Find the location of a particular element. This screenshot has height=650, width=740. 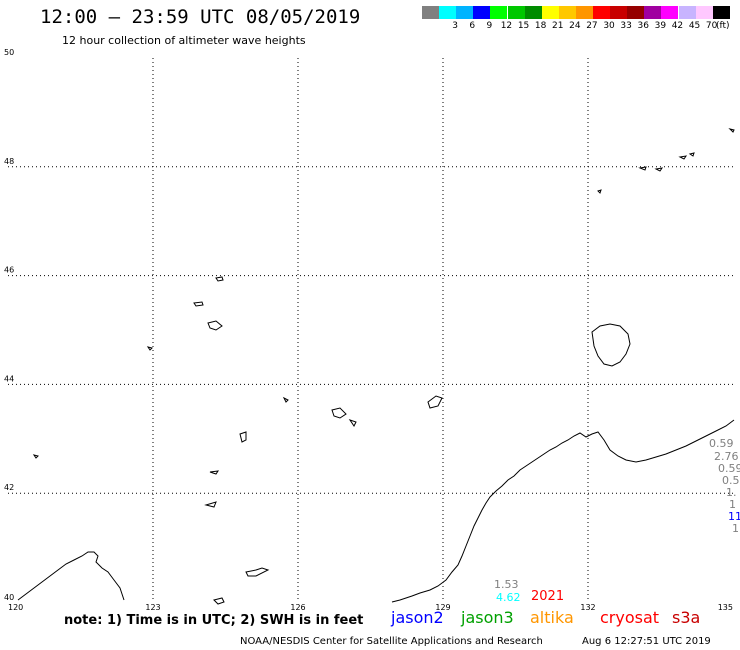

legend-unit: (ft) is located at coordinates (723, 26).